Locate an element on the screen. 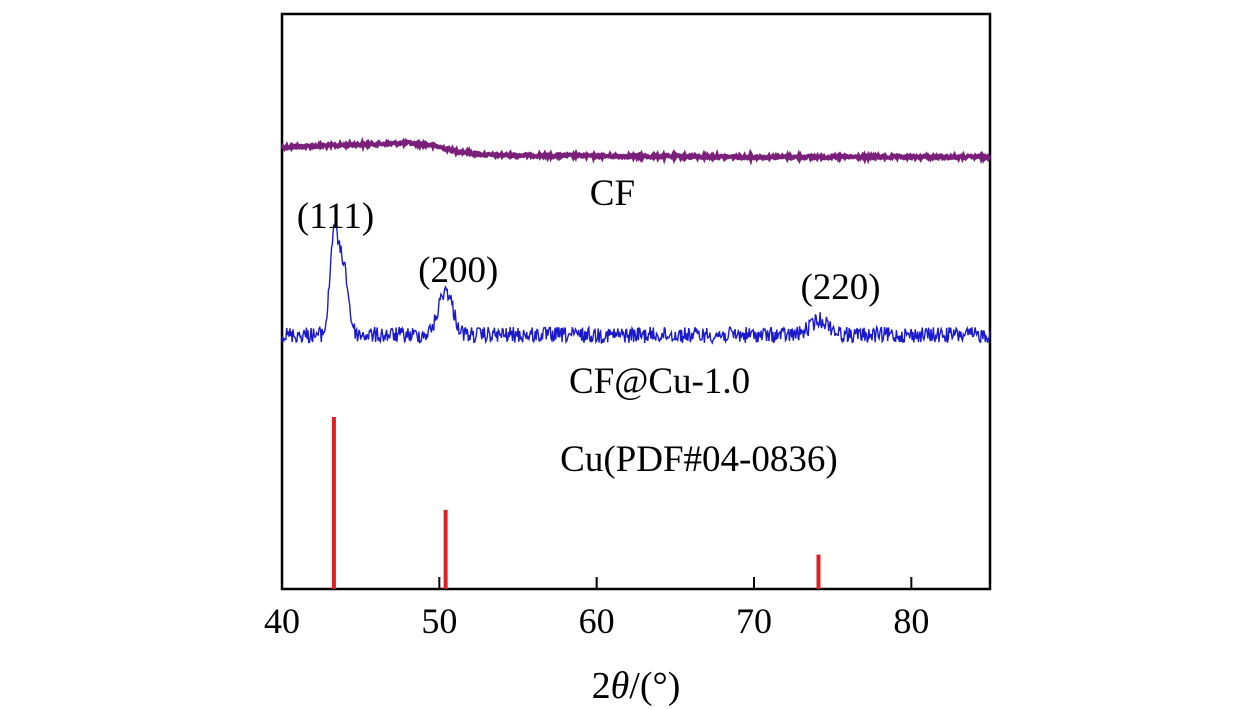  series-line-cf is located at coordinates (636, 151).